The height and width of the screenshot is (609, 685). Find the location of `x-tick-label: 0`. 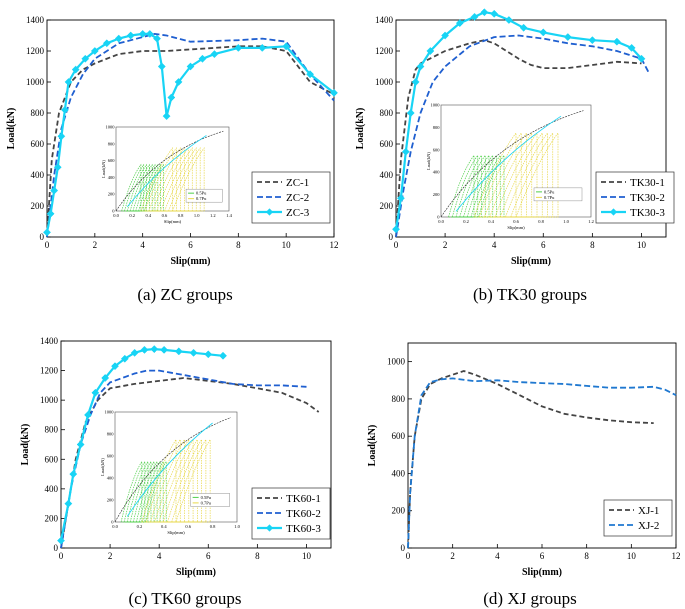

x-tick-label: 0 is located at coordinates (47, 245).